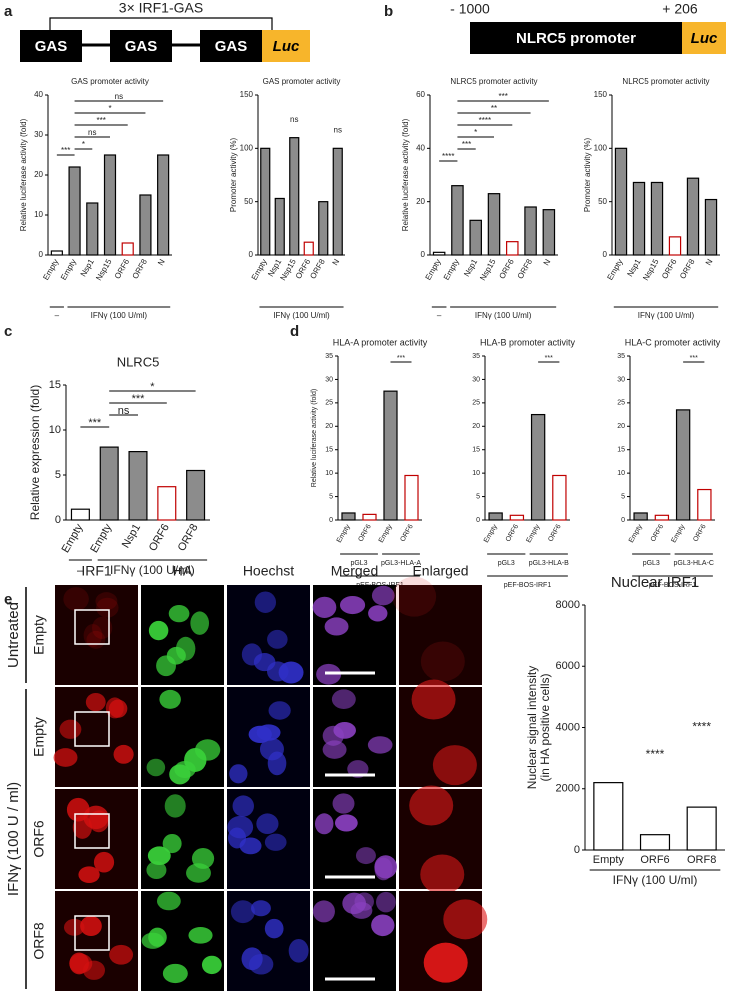  Describe the element at coordinates (405, 174) in the screenshot. I see `y-axis-label: Relative luciferase activity (fold)` at that location.